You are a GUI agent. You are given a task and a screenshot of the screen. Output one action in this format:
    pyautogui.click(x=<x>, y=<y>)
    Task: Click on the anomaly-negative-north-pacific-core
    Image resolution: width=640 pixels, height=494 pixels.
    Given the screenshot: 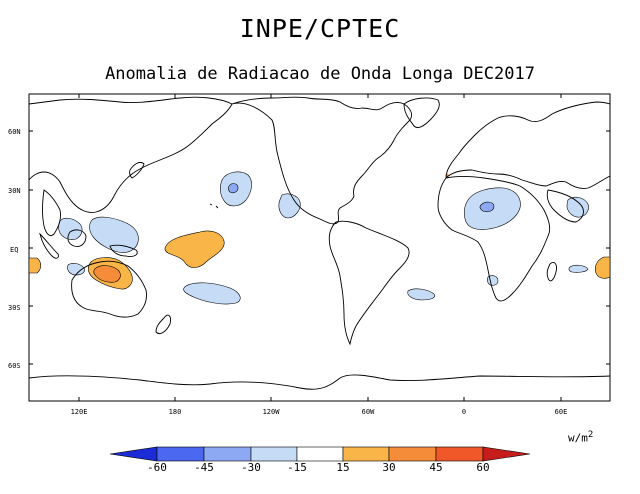 What is the action you would take?
    pyautogui.click(x=233, y=188)
    